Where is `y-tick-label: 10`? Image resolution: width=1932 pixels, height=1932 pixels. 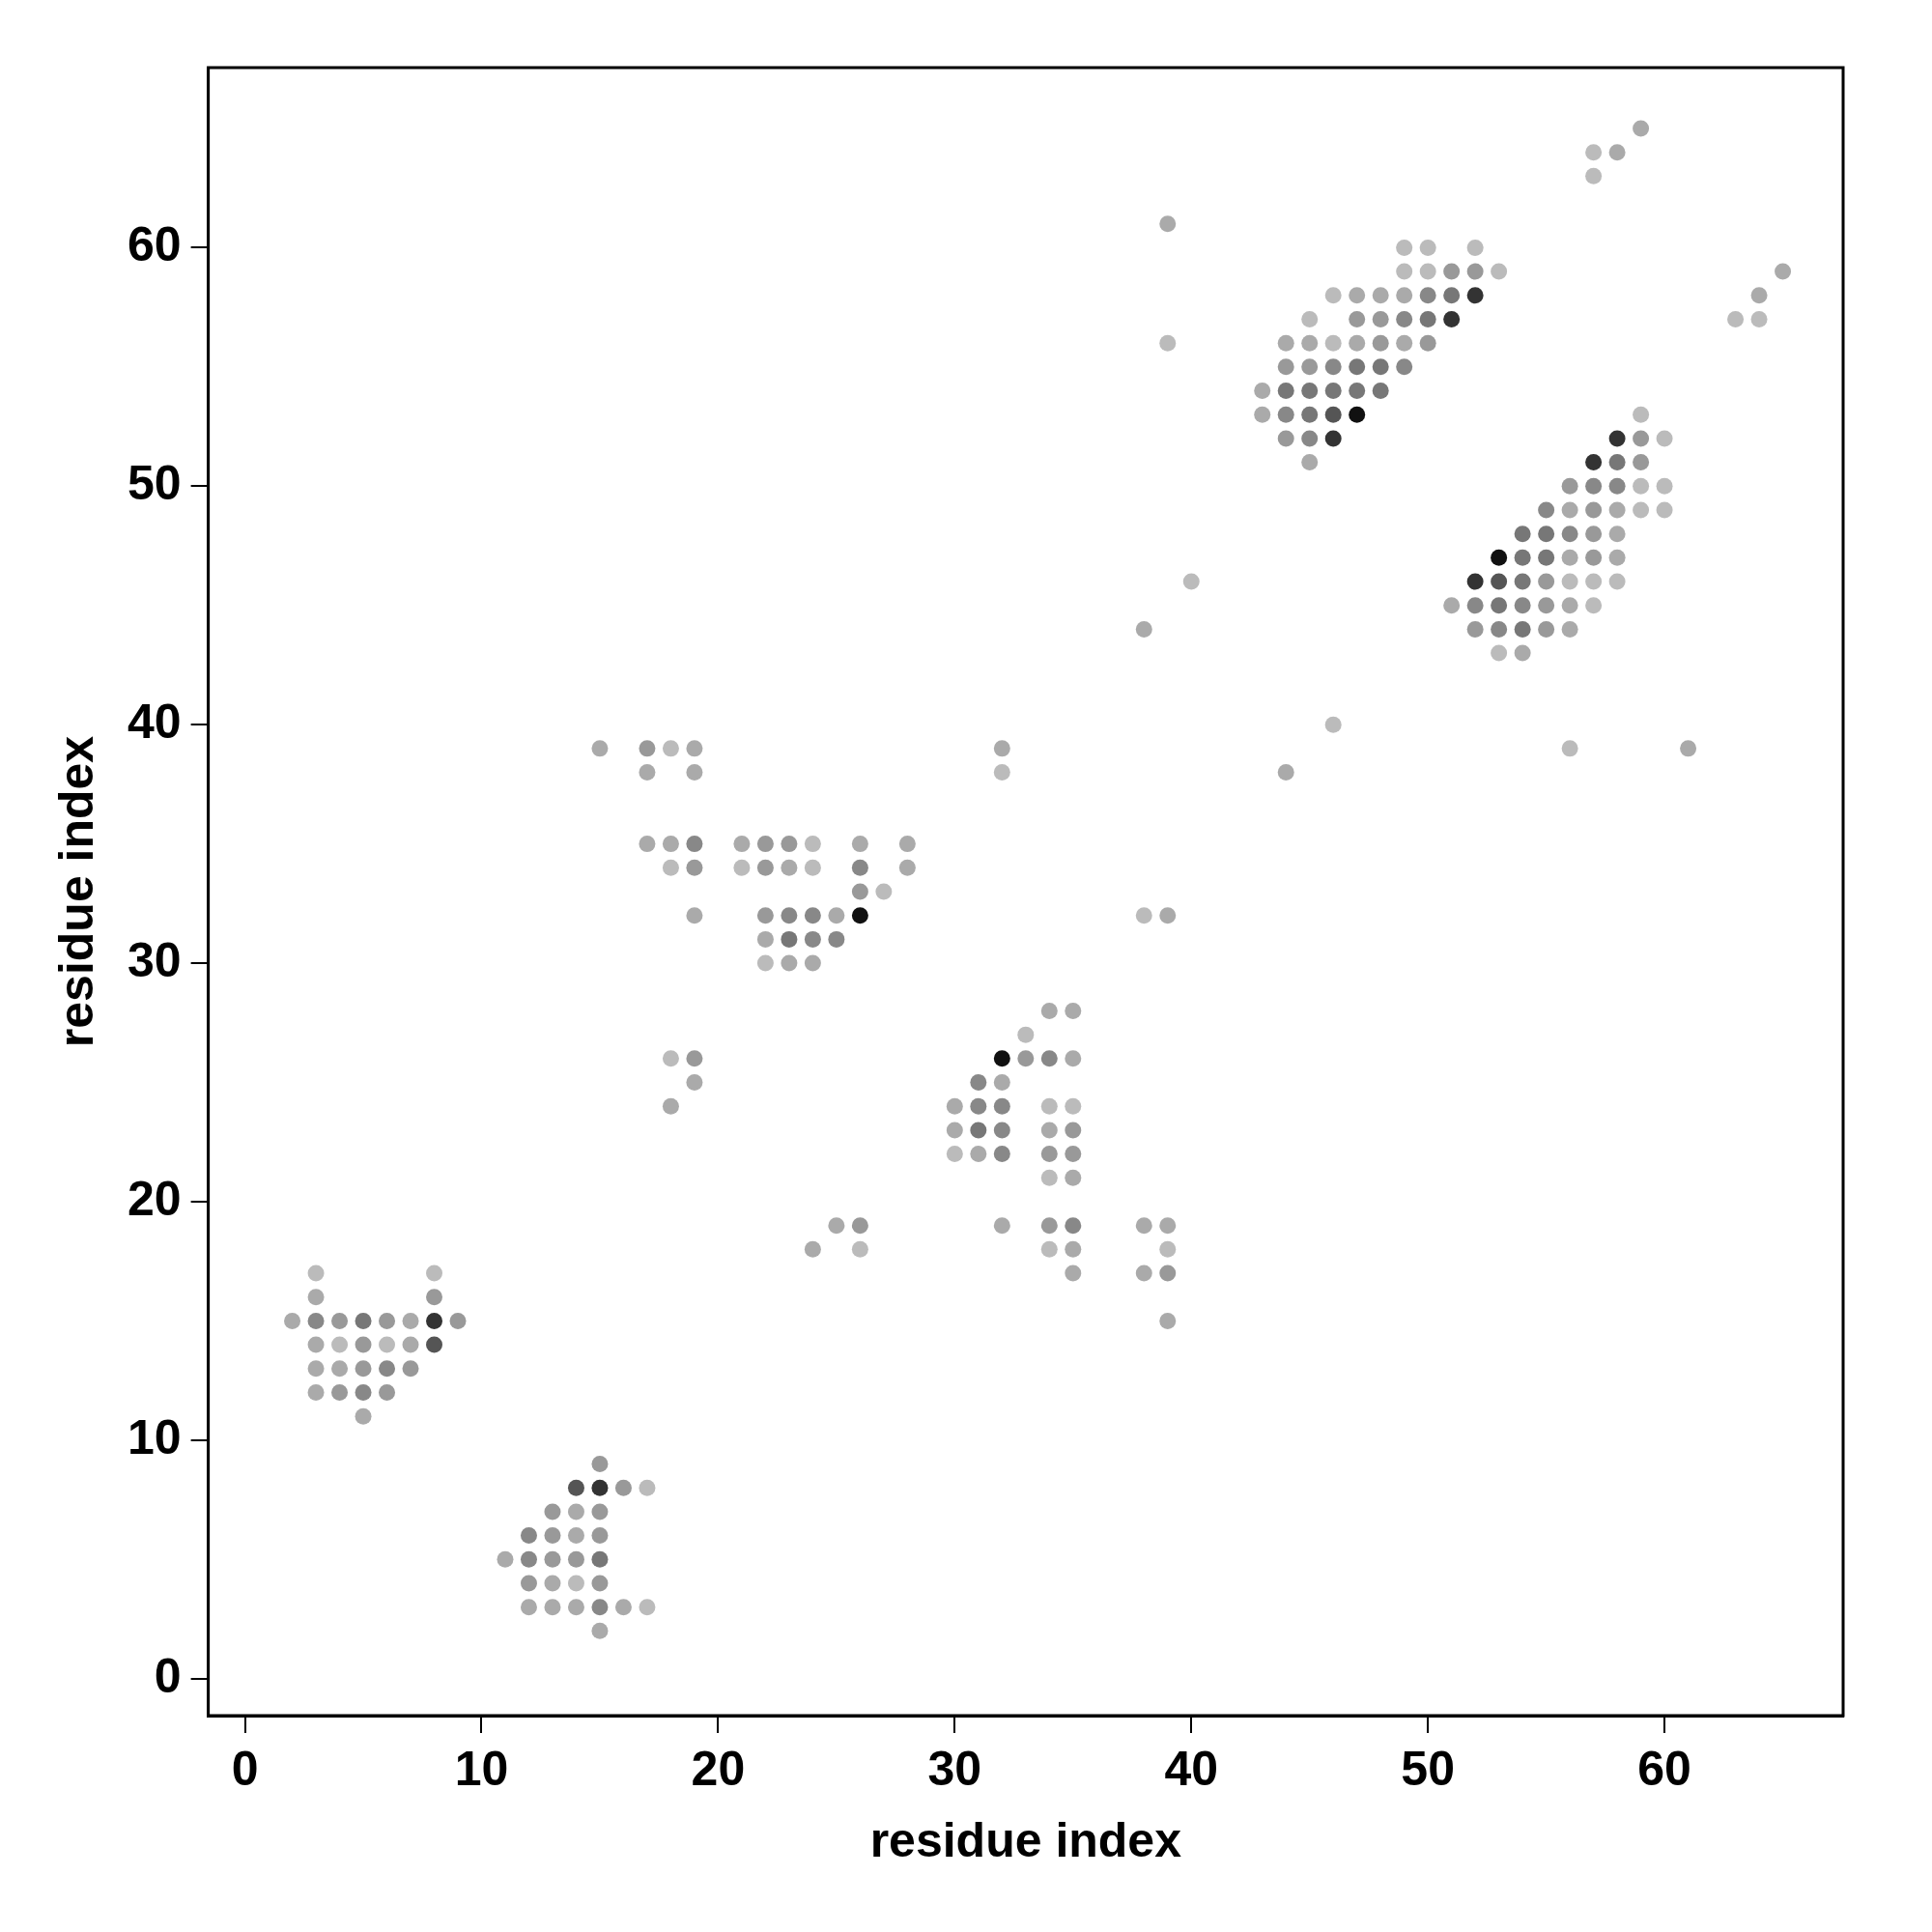 y-tick-label: 10 is located at coordinates (154, 1436).